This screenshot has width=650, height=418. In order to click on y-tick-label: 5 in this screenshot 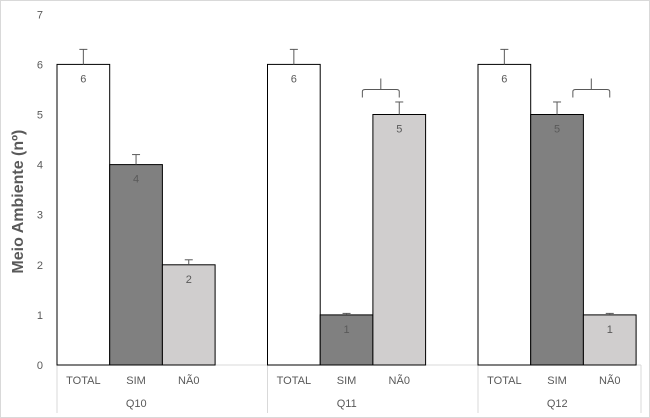, I will do `click(40, 116)`.